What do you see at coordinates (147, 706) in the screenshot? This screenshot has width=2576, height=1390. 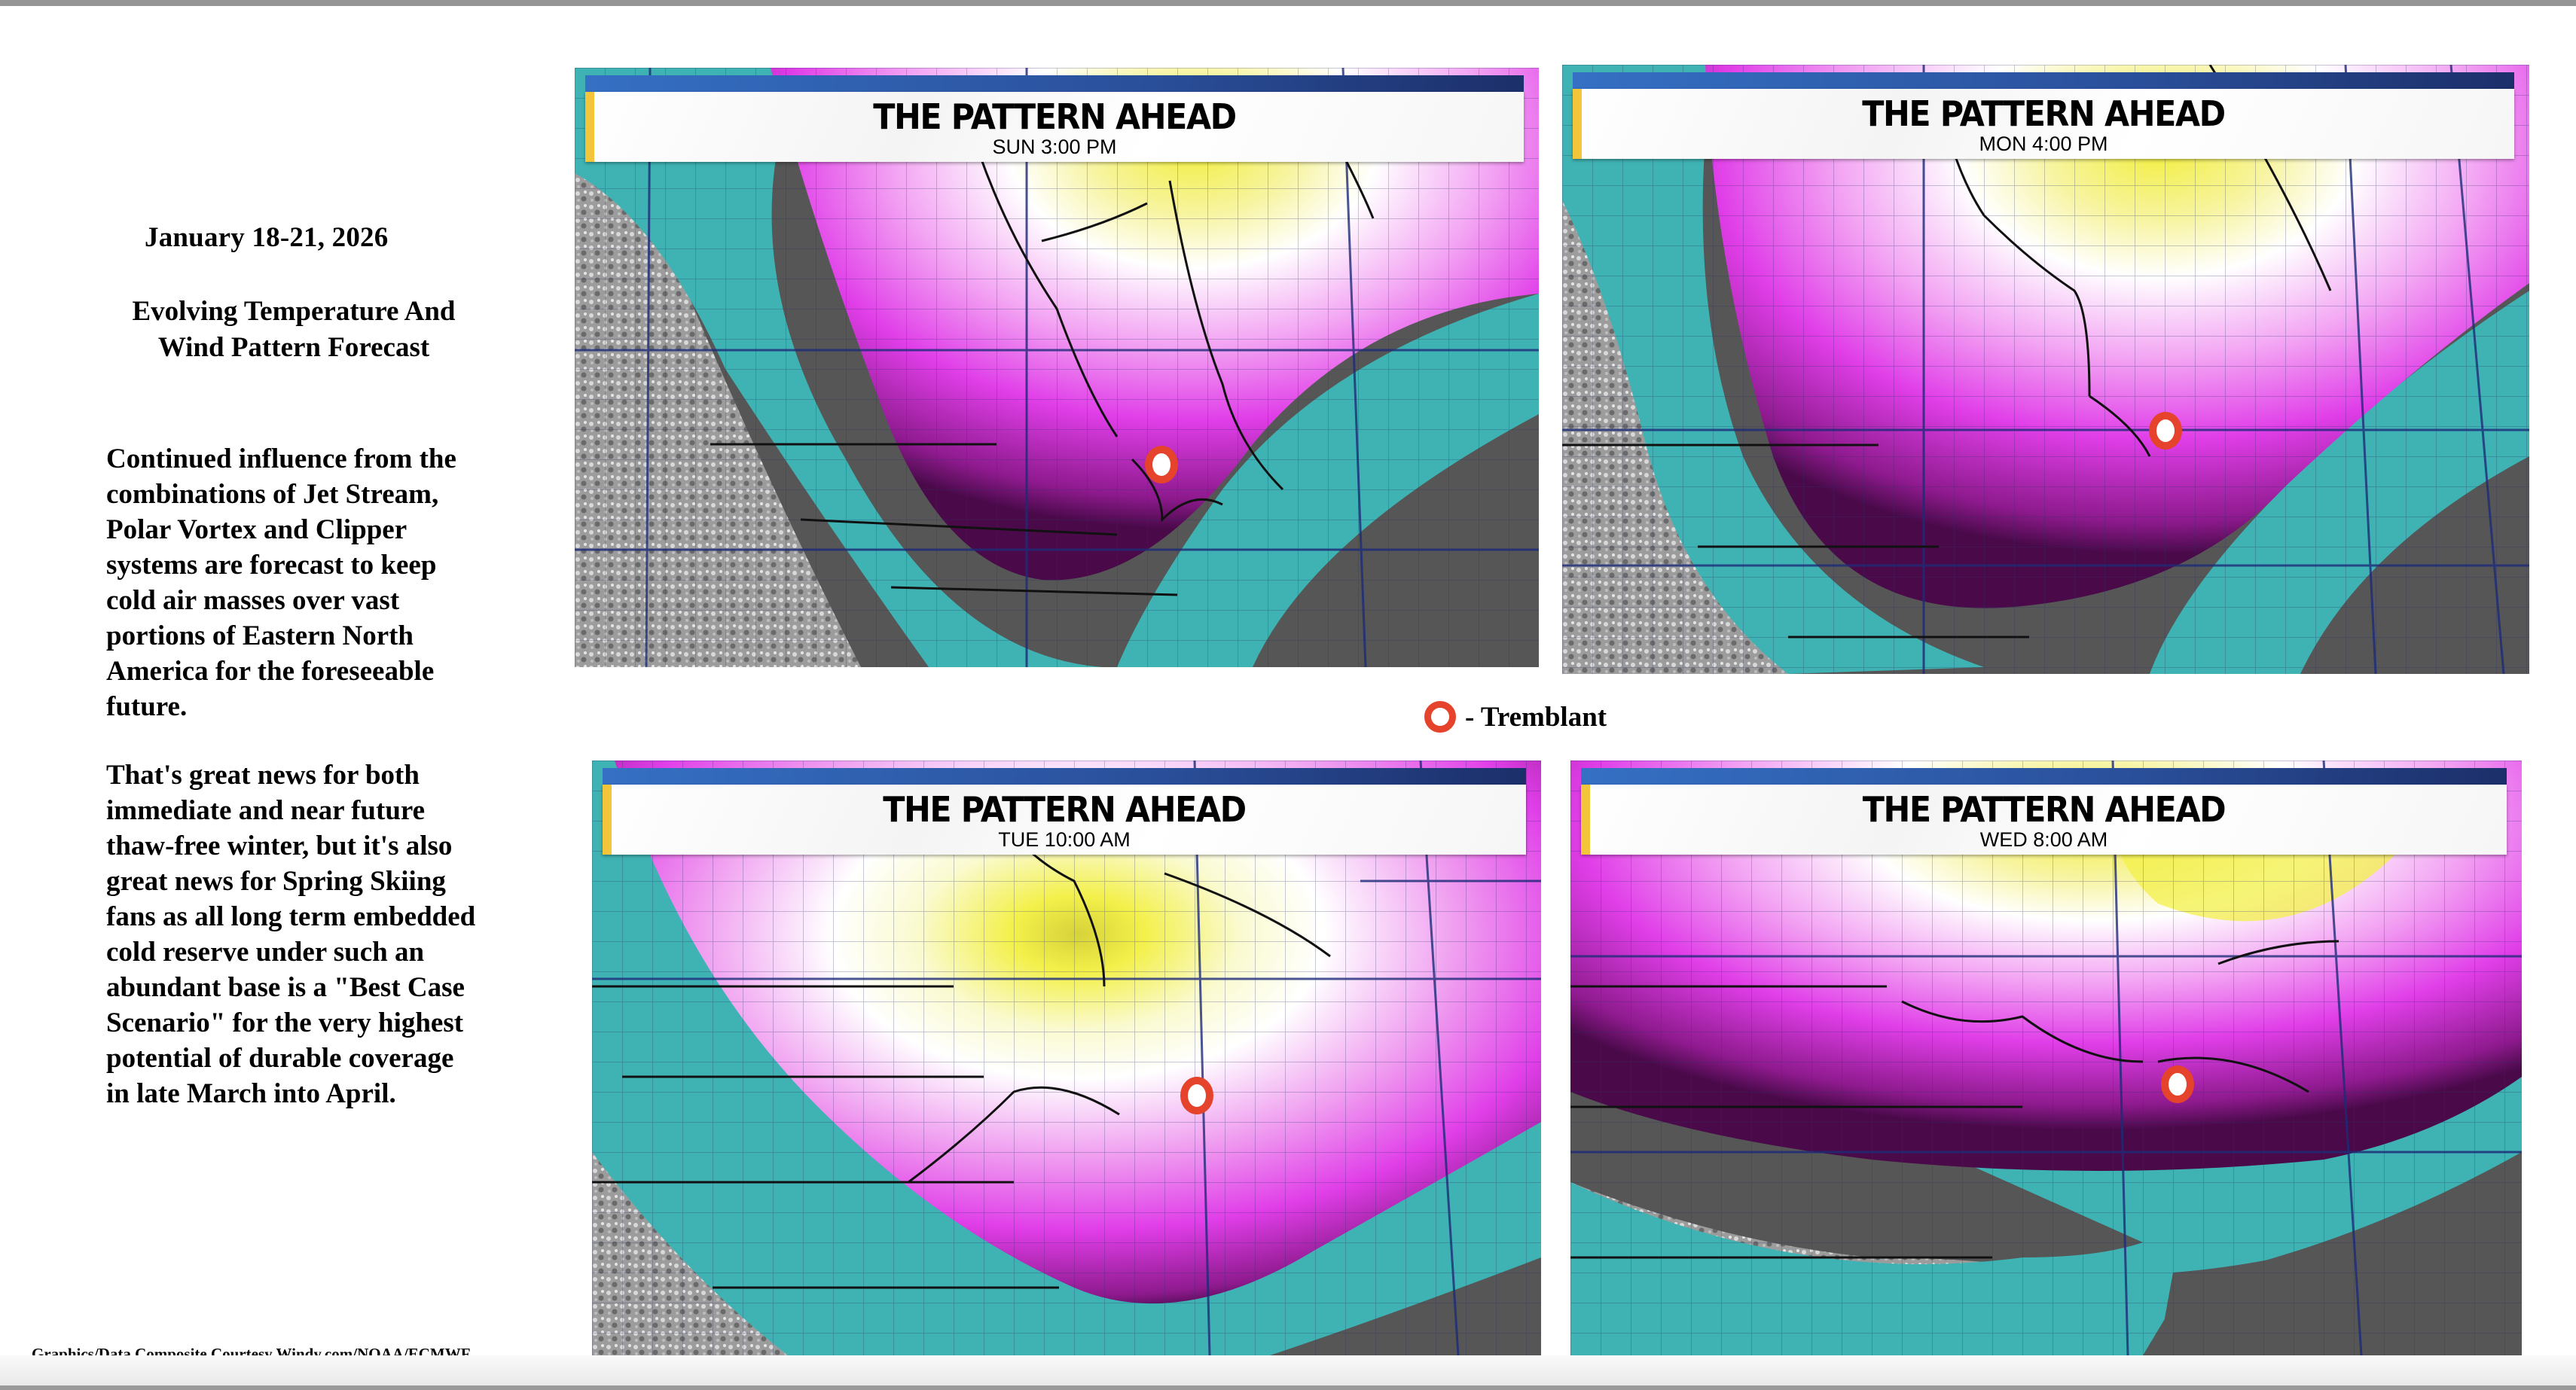 I see `text-line: future.` at bounding box center [147, 706].